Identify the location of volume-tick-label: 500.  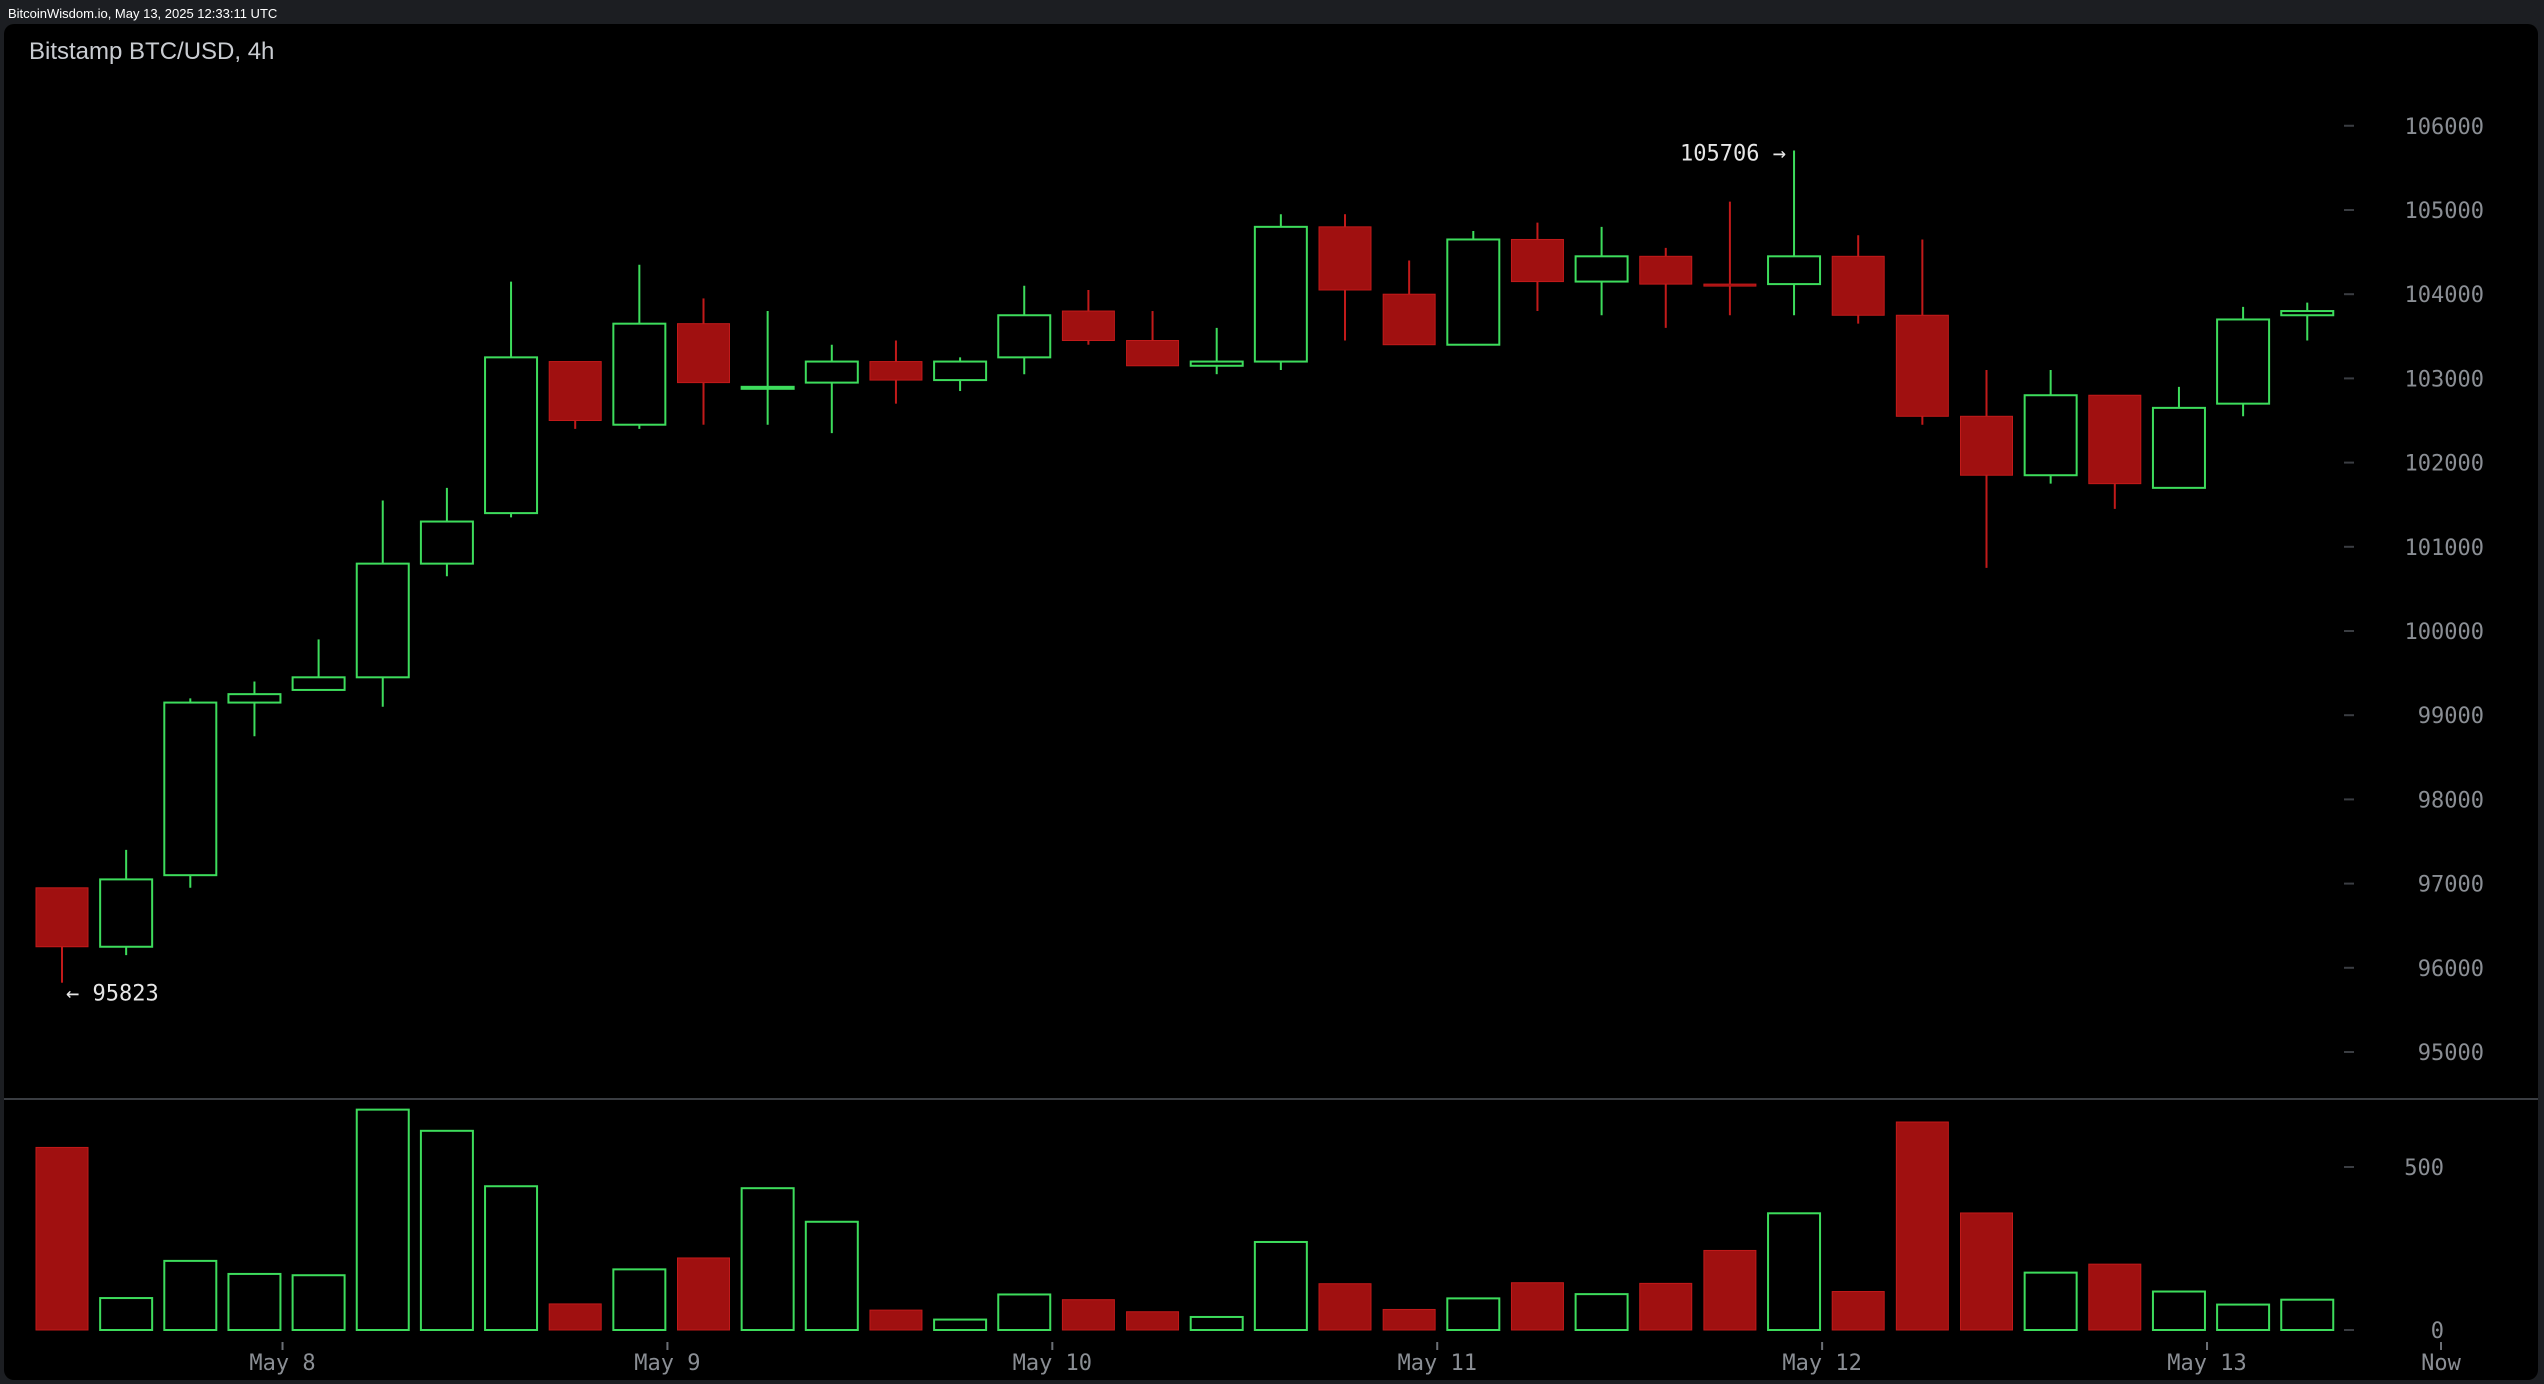
(2424, 1168).